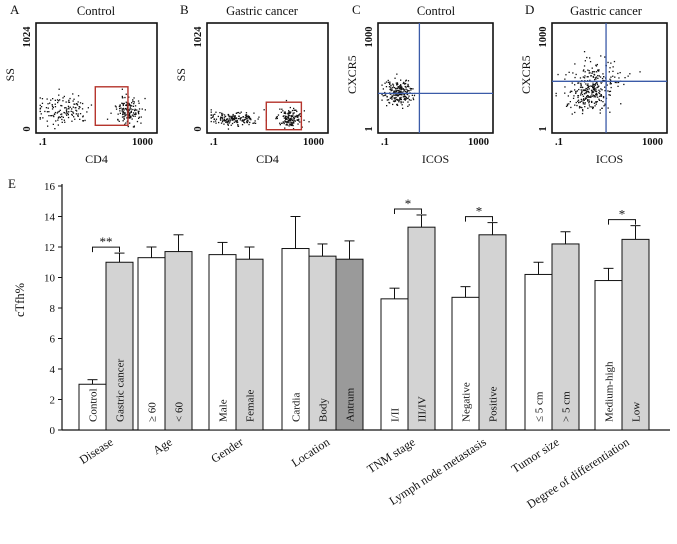 The height and width of the screenshot is (544, 677). What do you see at coordinates (15, 9) in the screenshot?
I see `panel-letter: A` at bounding box center [15, 9].